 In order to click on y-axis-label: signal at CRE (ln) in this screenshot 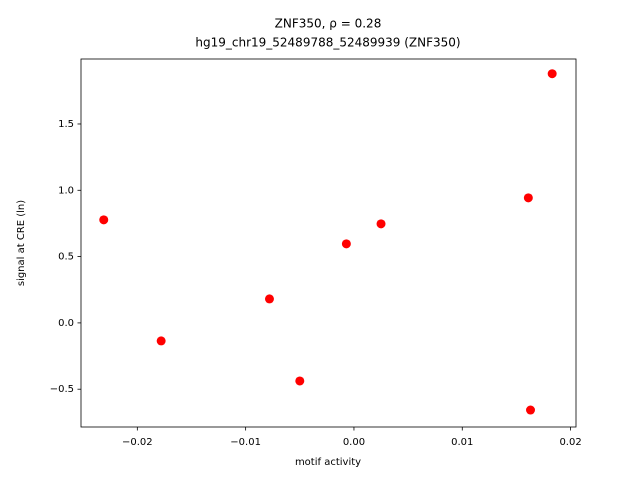, I will do `click(21, 243)`.